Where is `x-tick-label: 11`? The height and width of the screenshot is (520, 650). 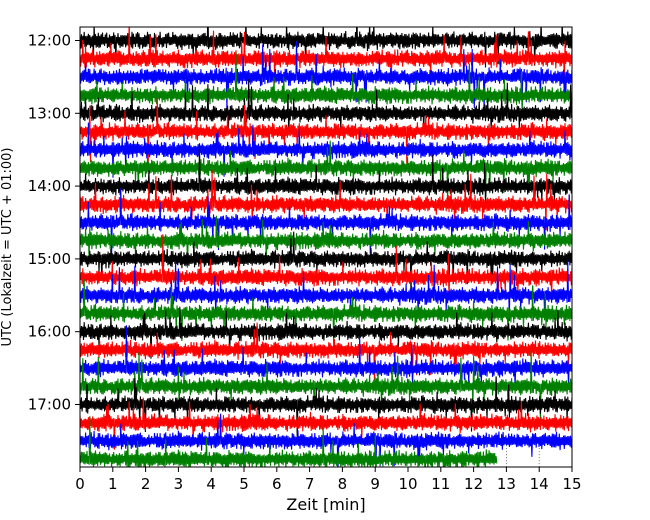
x-tick-label: 11 is located at coordinates (440, 484).